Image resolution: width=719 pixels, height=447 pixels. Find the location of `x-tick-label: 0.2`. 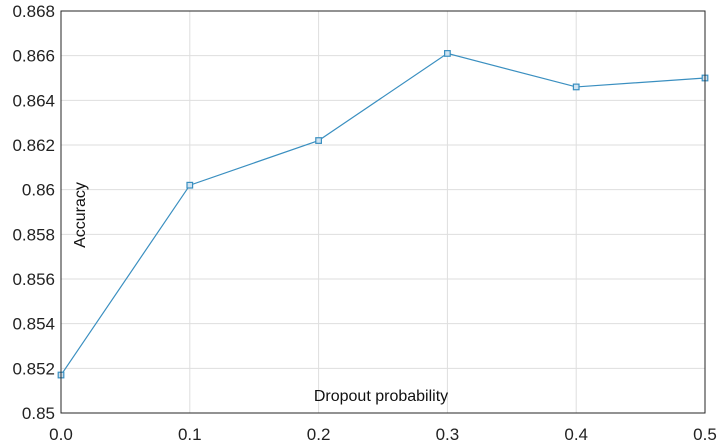

x-tick-label: 0.2 is located at coordinates (319, 434).